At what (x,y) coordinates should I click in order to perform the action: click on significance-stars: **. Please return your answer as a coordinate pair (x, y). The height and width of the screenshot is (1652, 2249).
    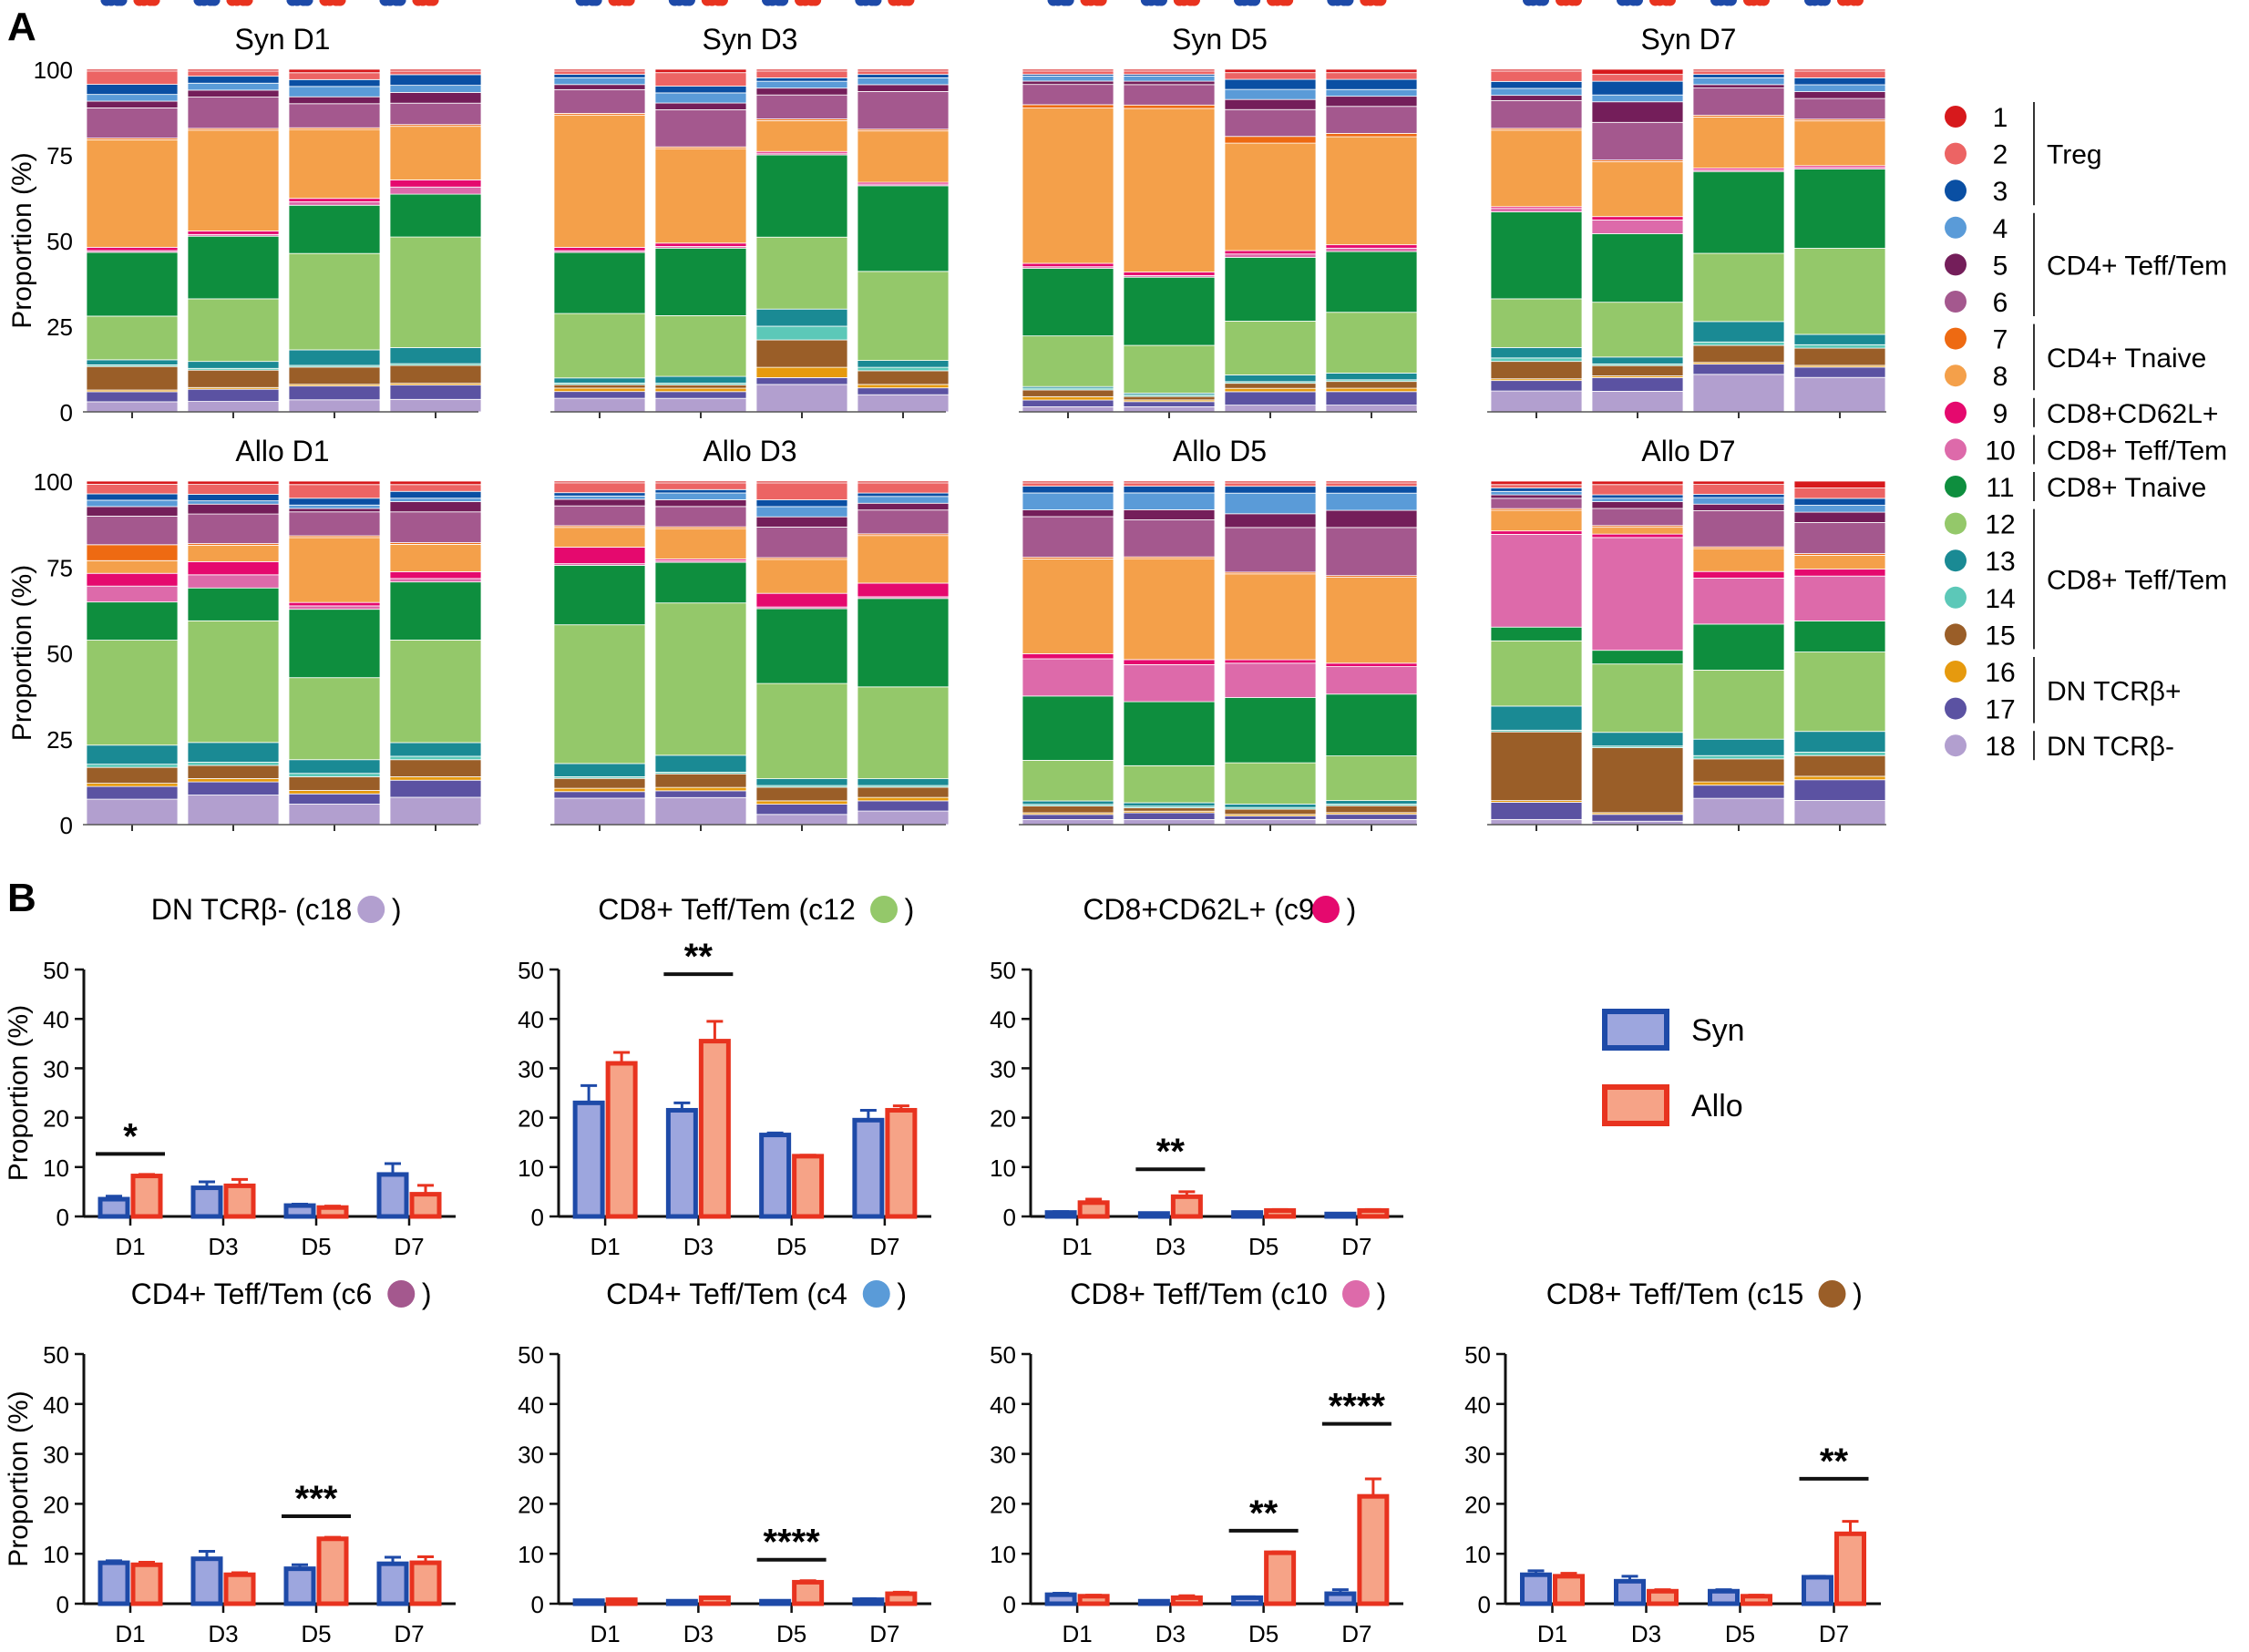
    Looking at the image, I should click on (699, 957).